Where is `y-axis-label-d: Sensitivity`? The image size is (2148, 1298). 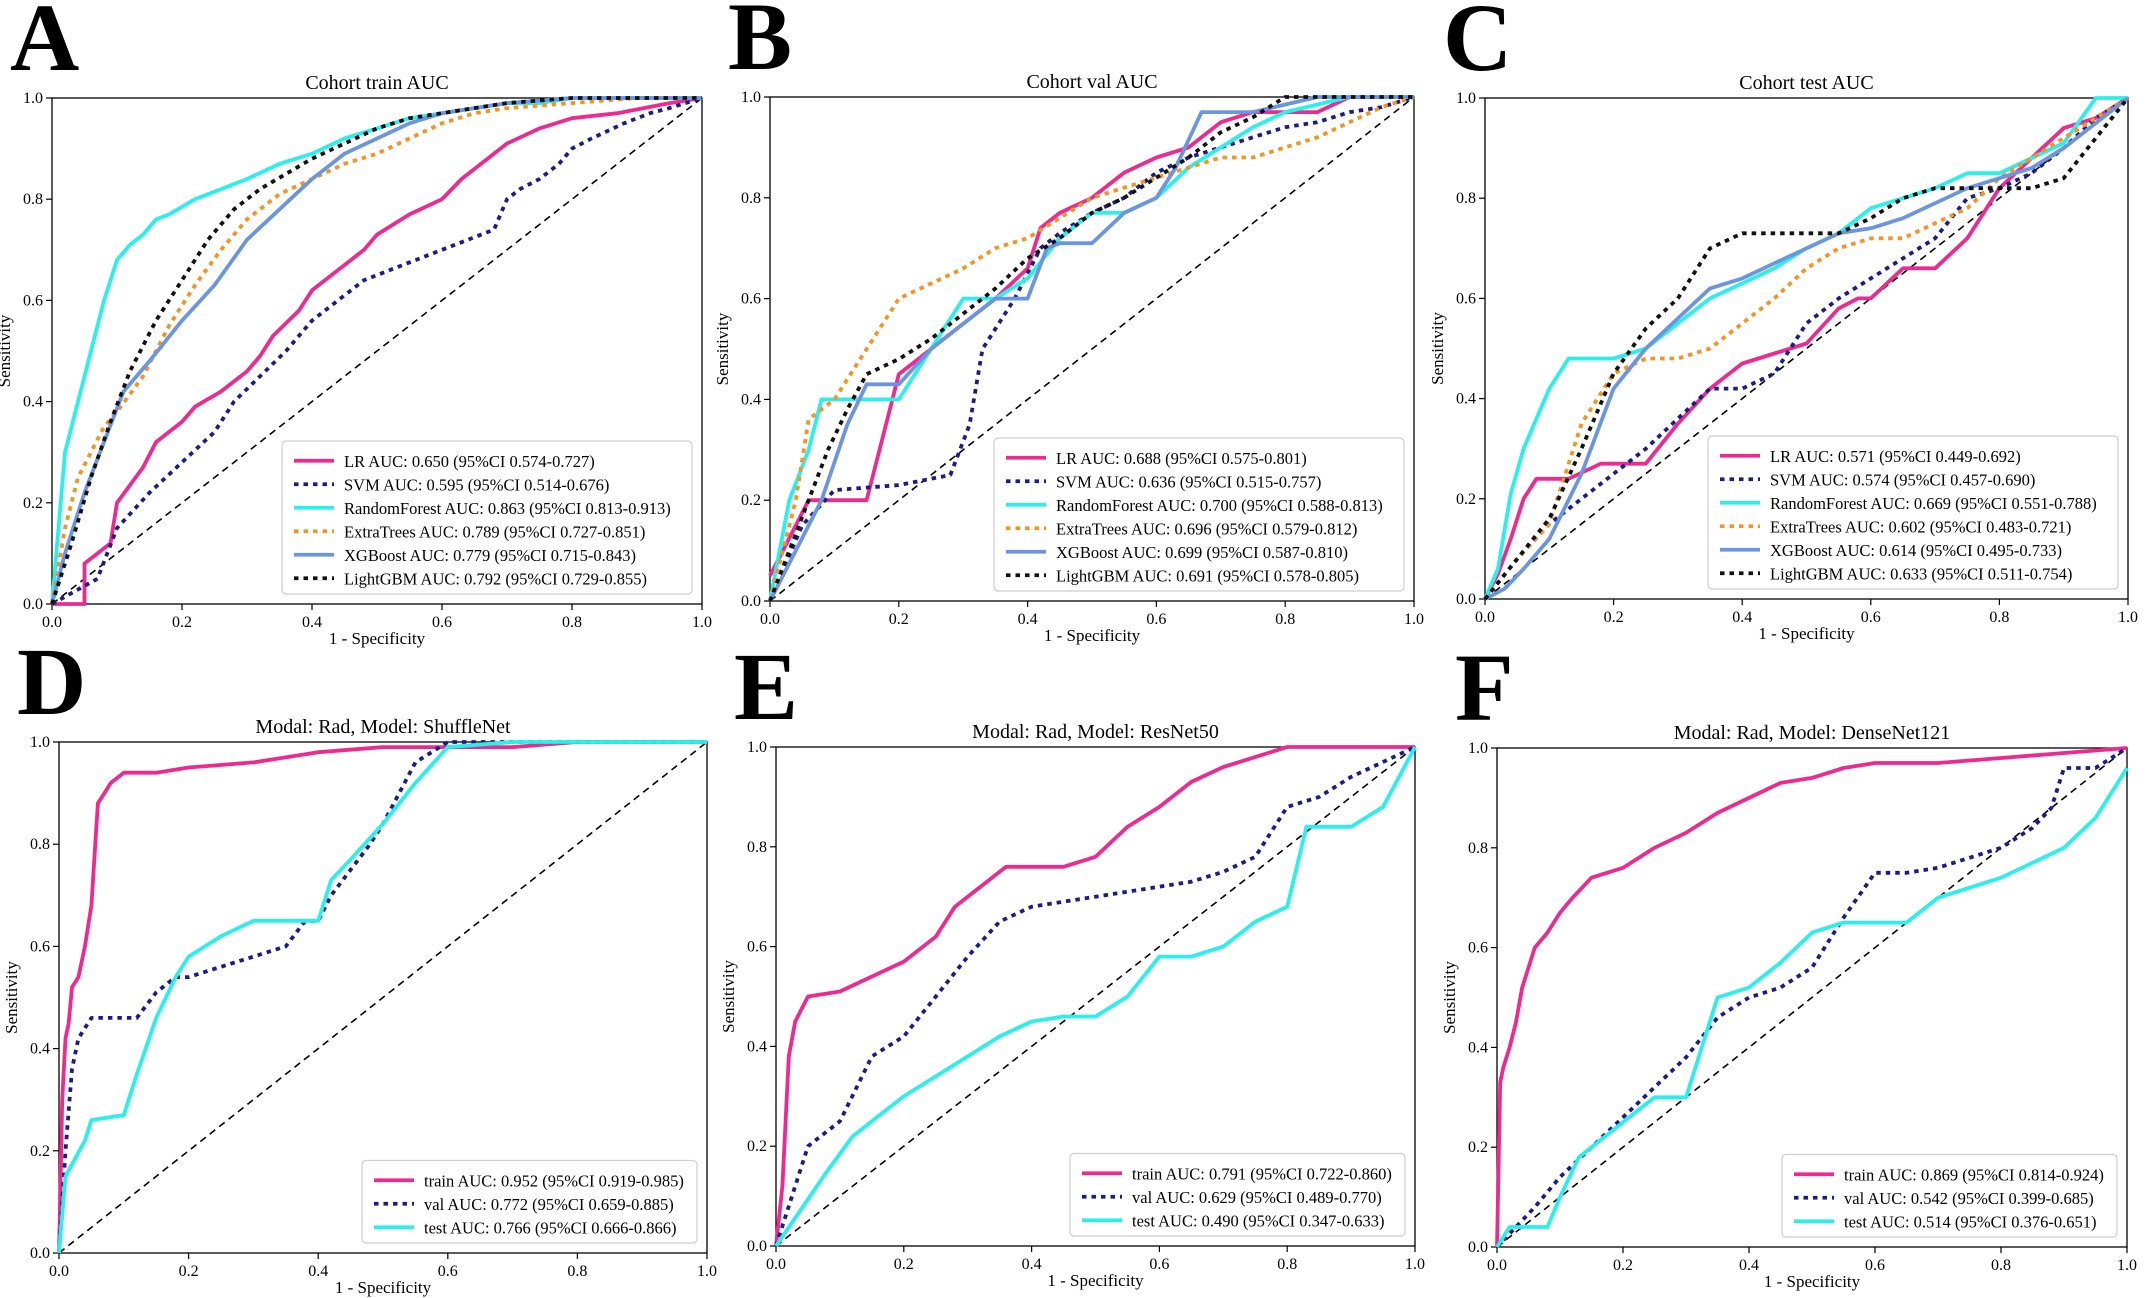
y-axis-label-d: Sensitivity is located at coordinates (11, 997).